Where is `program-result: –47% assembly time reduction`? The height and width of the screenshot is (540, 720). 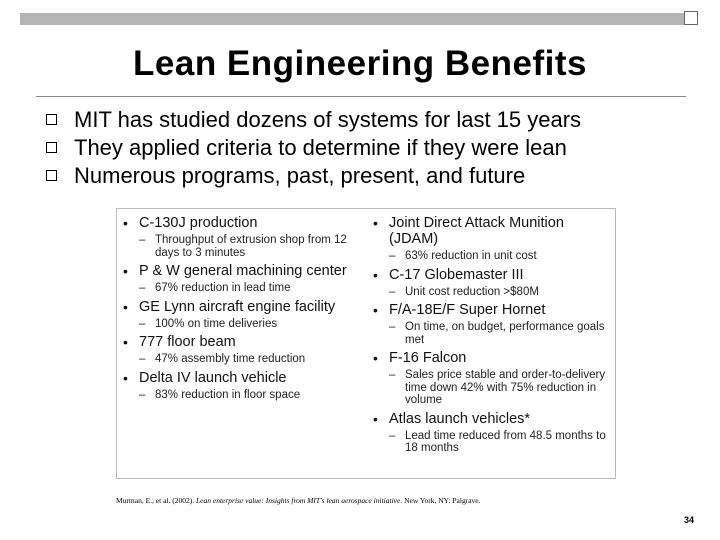 program-result: –47% assembly time reduction is located at coordinates (245, 359).